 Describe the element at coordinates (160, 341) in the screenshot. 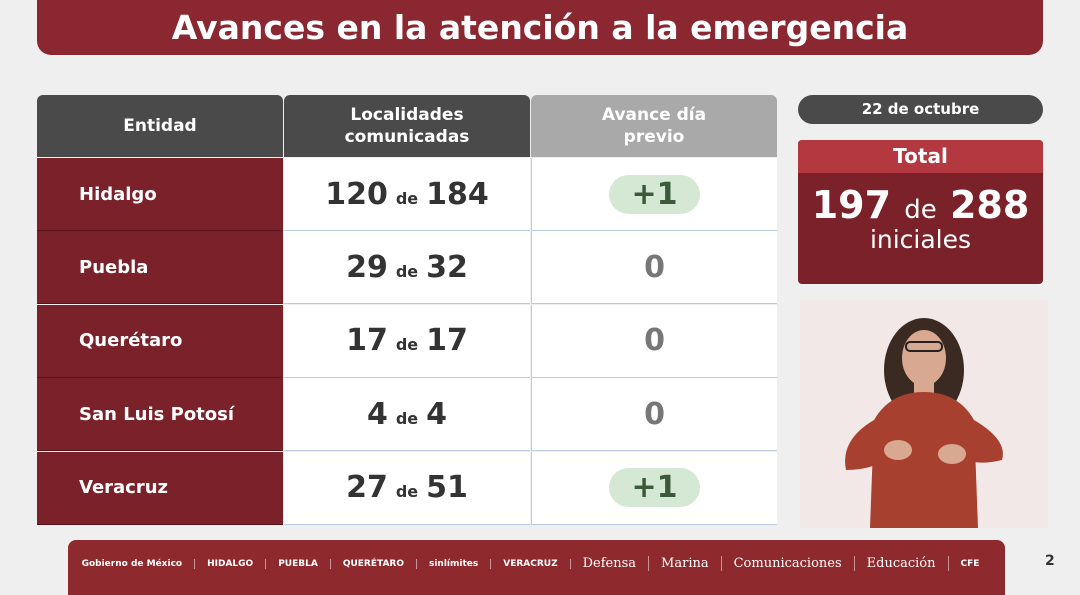

I see `entidad-cell: Querétaro` at that location.